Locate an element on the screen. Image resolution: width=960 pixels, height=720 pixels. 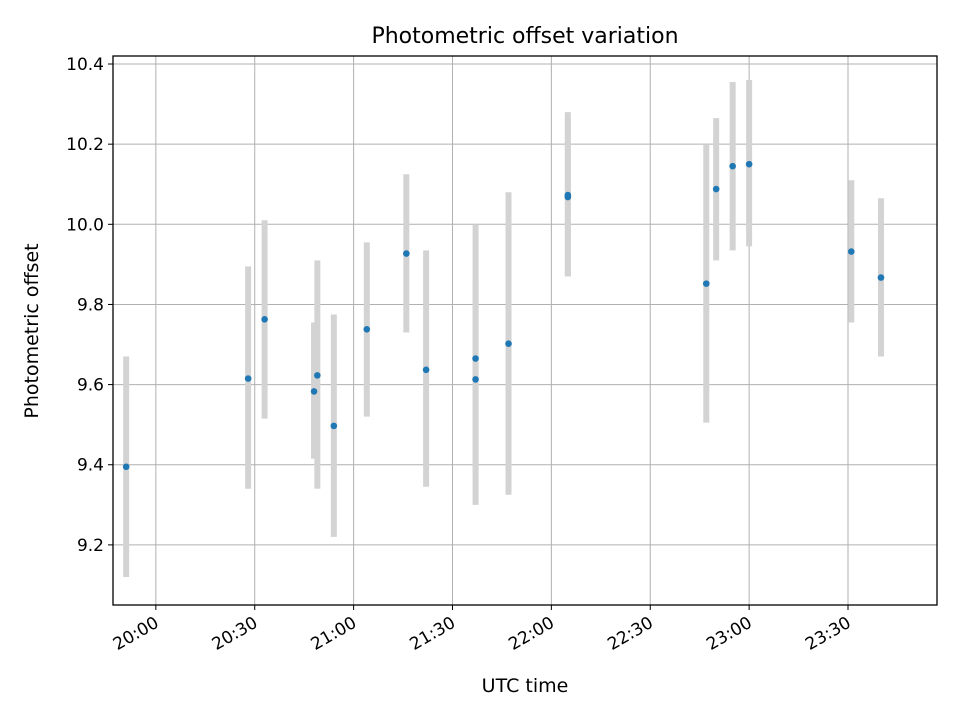
y-tick-label: 9.4 is located at coordinates (90, 466).